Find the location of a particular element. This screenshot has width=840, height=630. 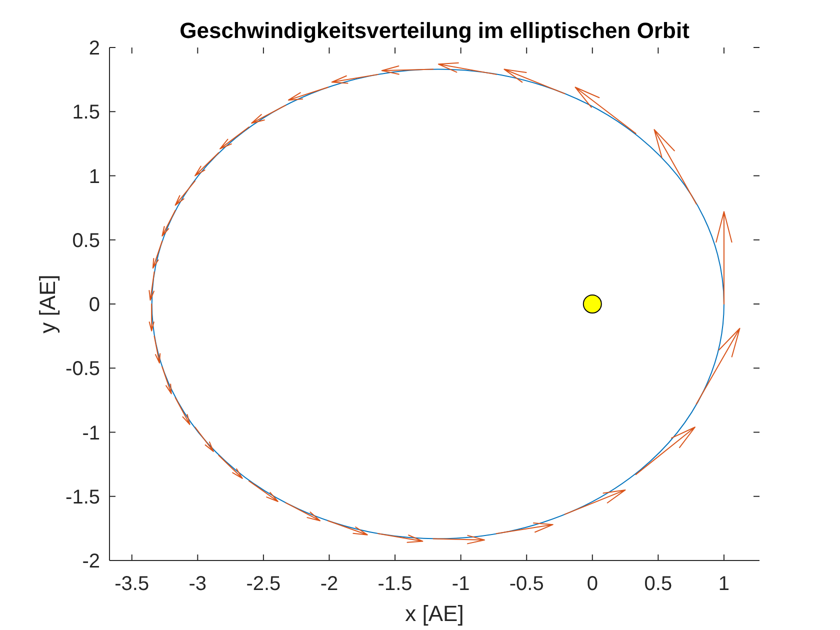

chart-title: Geschwindigkeitsverteilung im elliptischen Orbit is located at coordinates (435, 30).